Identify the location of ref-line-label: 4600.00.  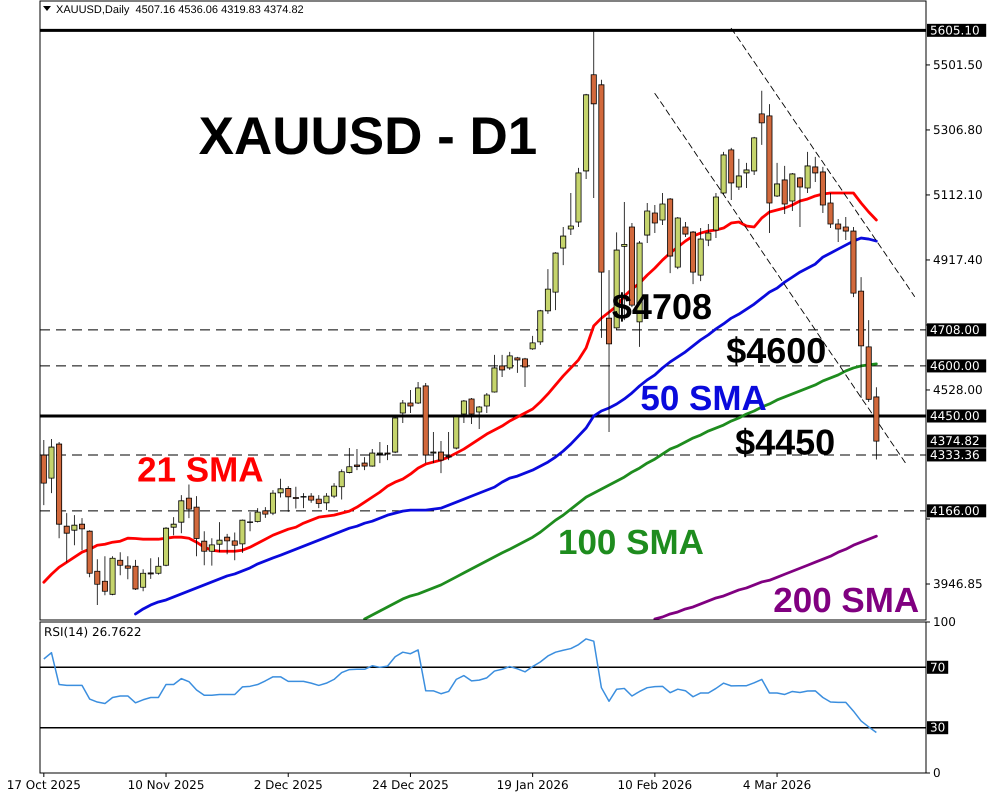
(955, 365).